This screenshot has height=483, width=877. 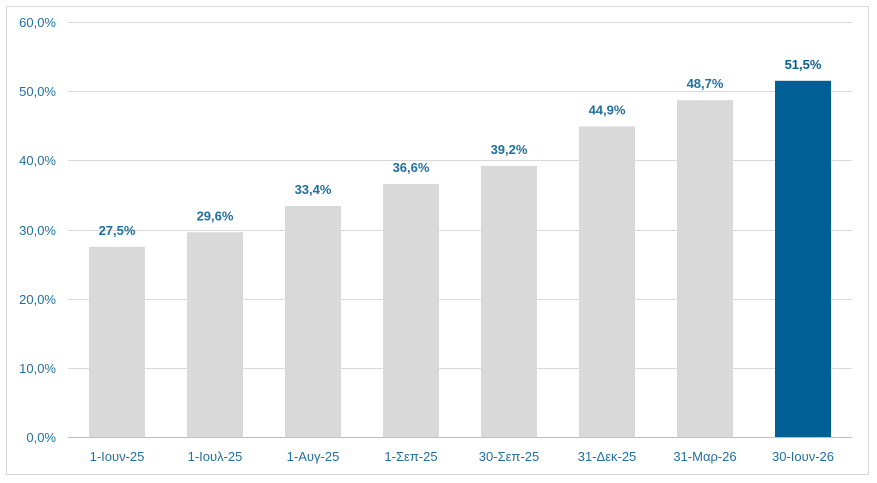 What do you see at coordinates (509, 149) in the screenshot?
I see `data-label: 39,2%` at bounding box center [509, 149].